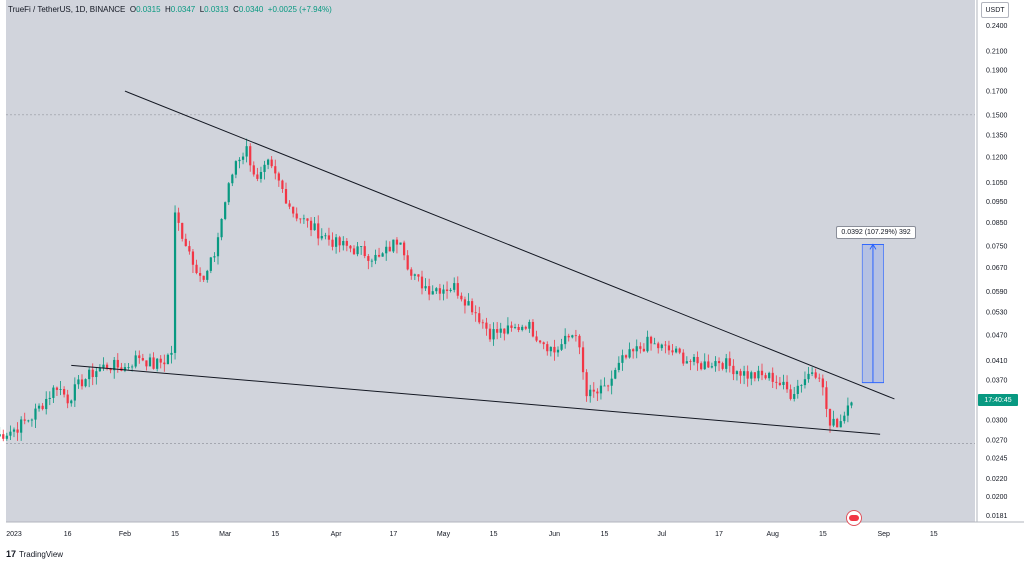 The image size is (1024, 564). I want to click on earnings-event-icon, so click(854, 518).